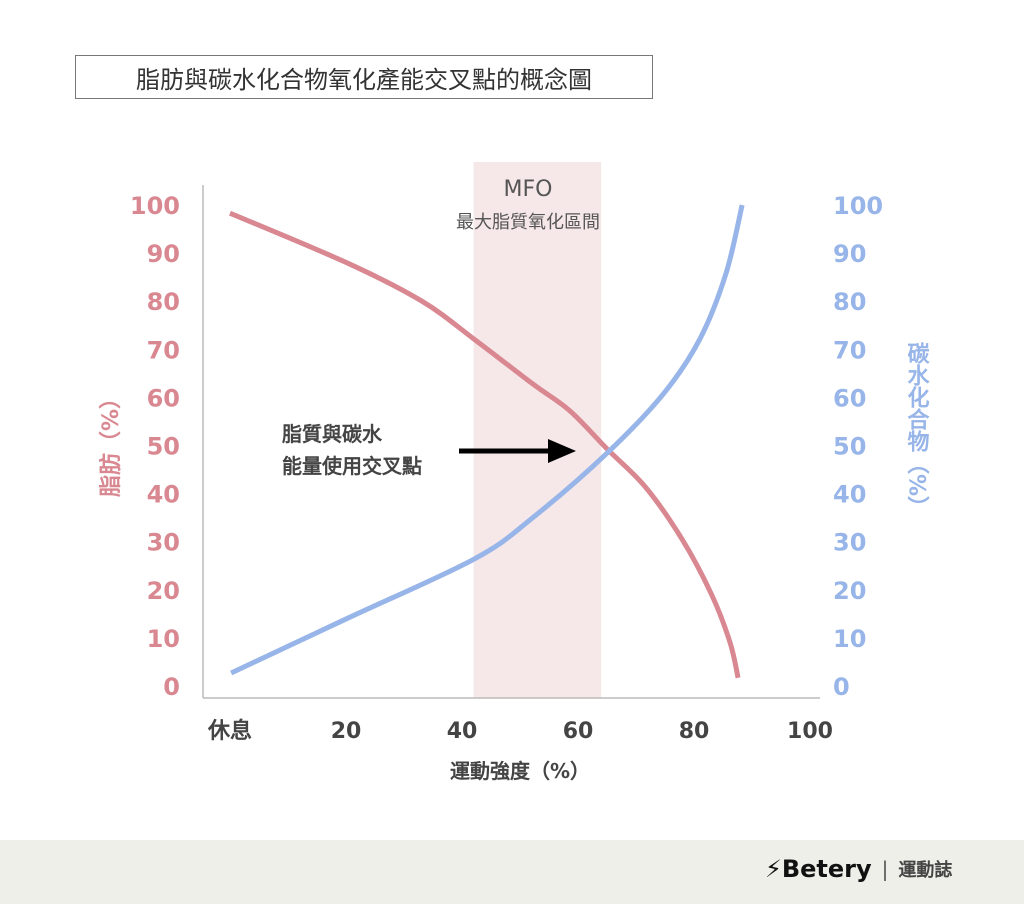 This screenshot has width=1024, height=904. What do you see at coordinates (528, 222) in the screenshot?
I see `mfo-sublabel: 最大脂質氧化區間` at bounding box center [528, 222].